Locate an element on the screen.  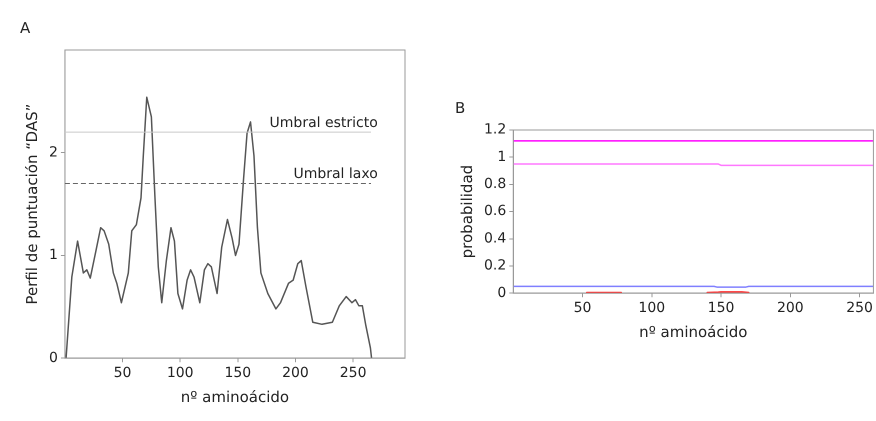
y-tick-label: 0.4 is located at coordinates (495, 238).